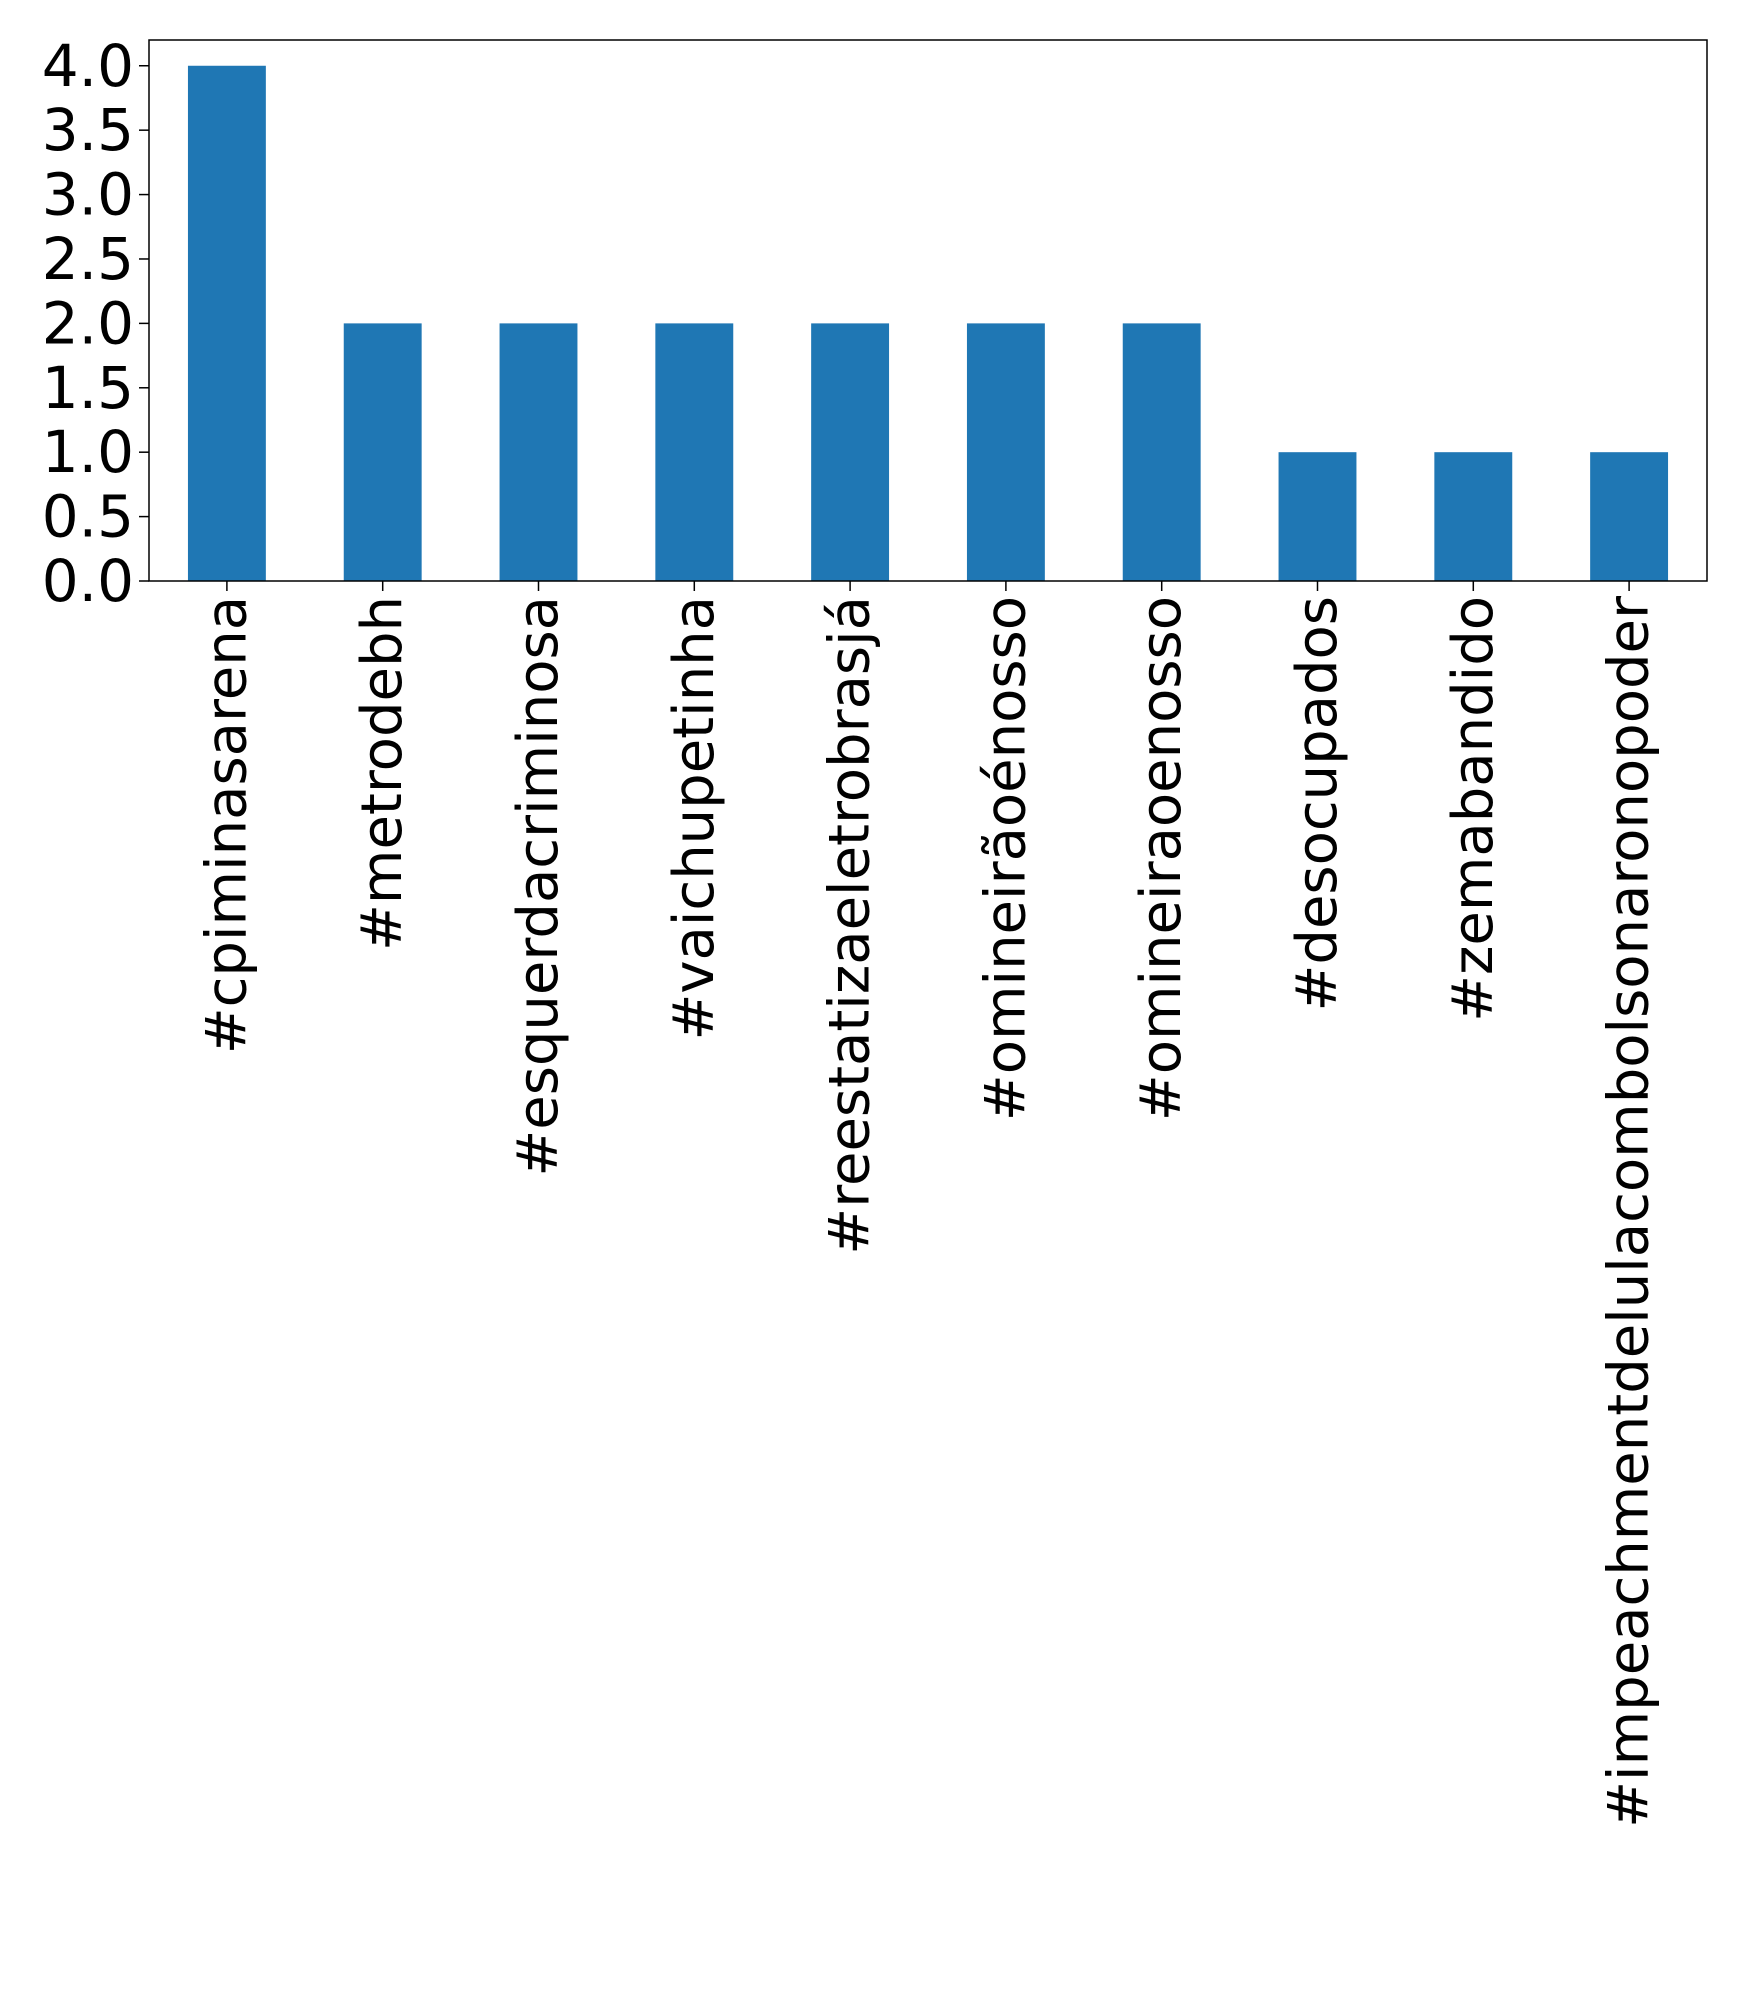  I want to click on y-tick-label: 2.5, so click(88, 259).